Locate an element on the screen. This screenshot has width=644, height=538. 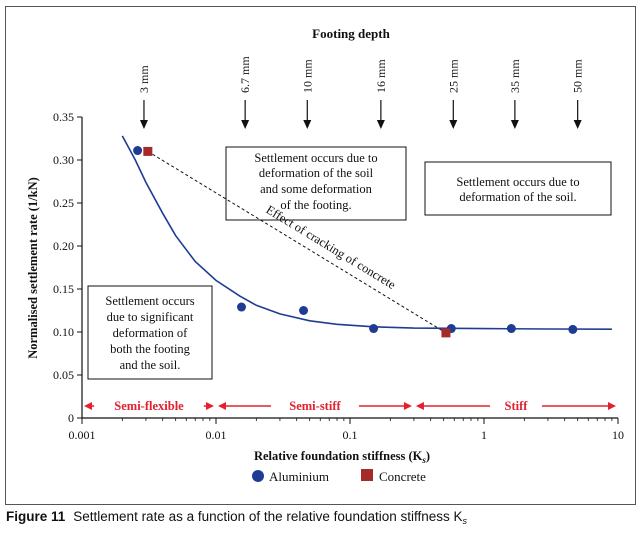
legend: Aluminium Concrete is located at coordinates (339, 476).